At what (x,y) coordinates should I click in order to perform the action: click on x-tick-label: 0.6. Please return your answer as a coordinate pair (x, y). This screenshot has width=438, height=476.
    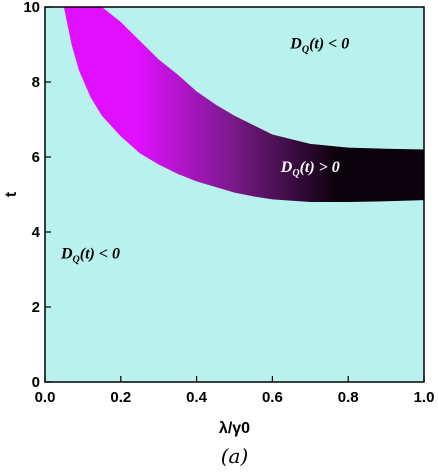
    Looking at the image, I should click on (272, 397).